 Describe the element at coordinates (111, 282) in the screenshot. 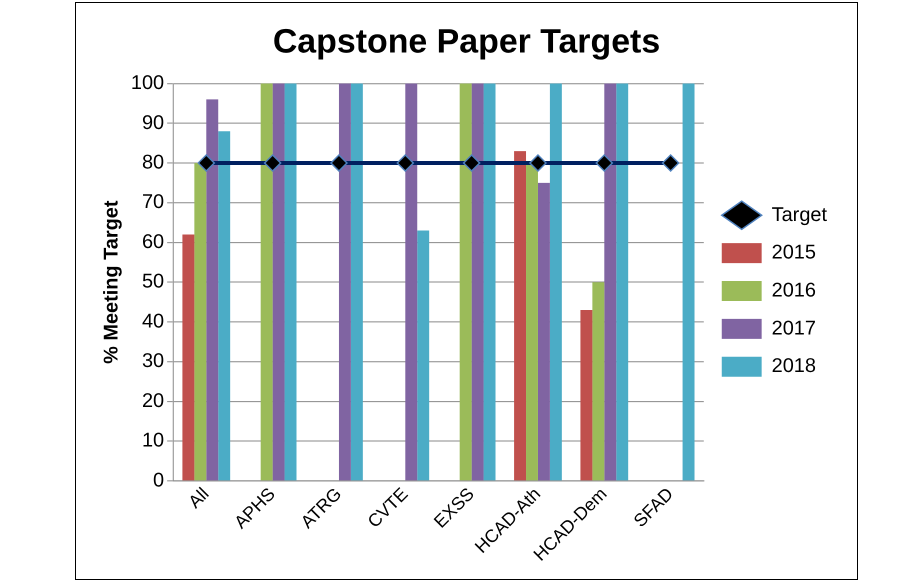

I see `y-axis-title: % Meeting Target` at that location.